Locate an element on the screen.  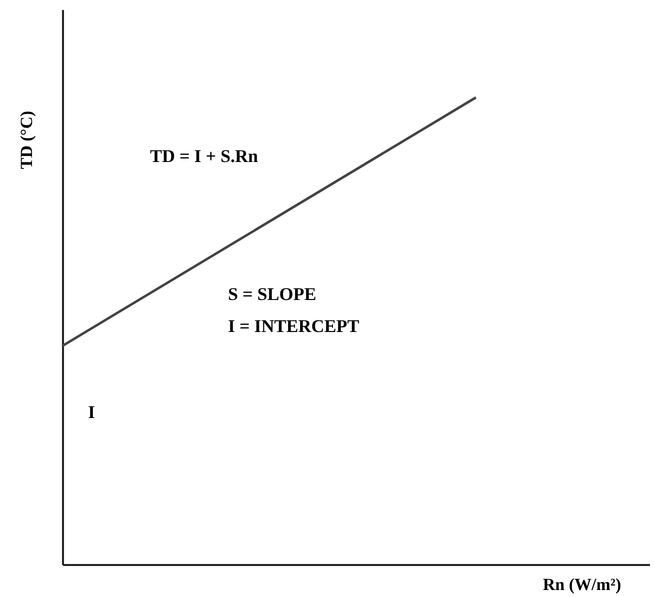
x-axis-title: Rn (W/m²) is located at coordinates (582, 584).